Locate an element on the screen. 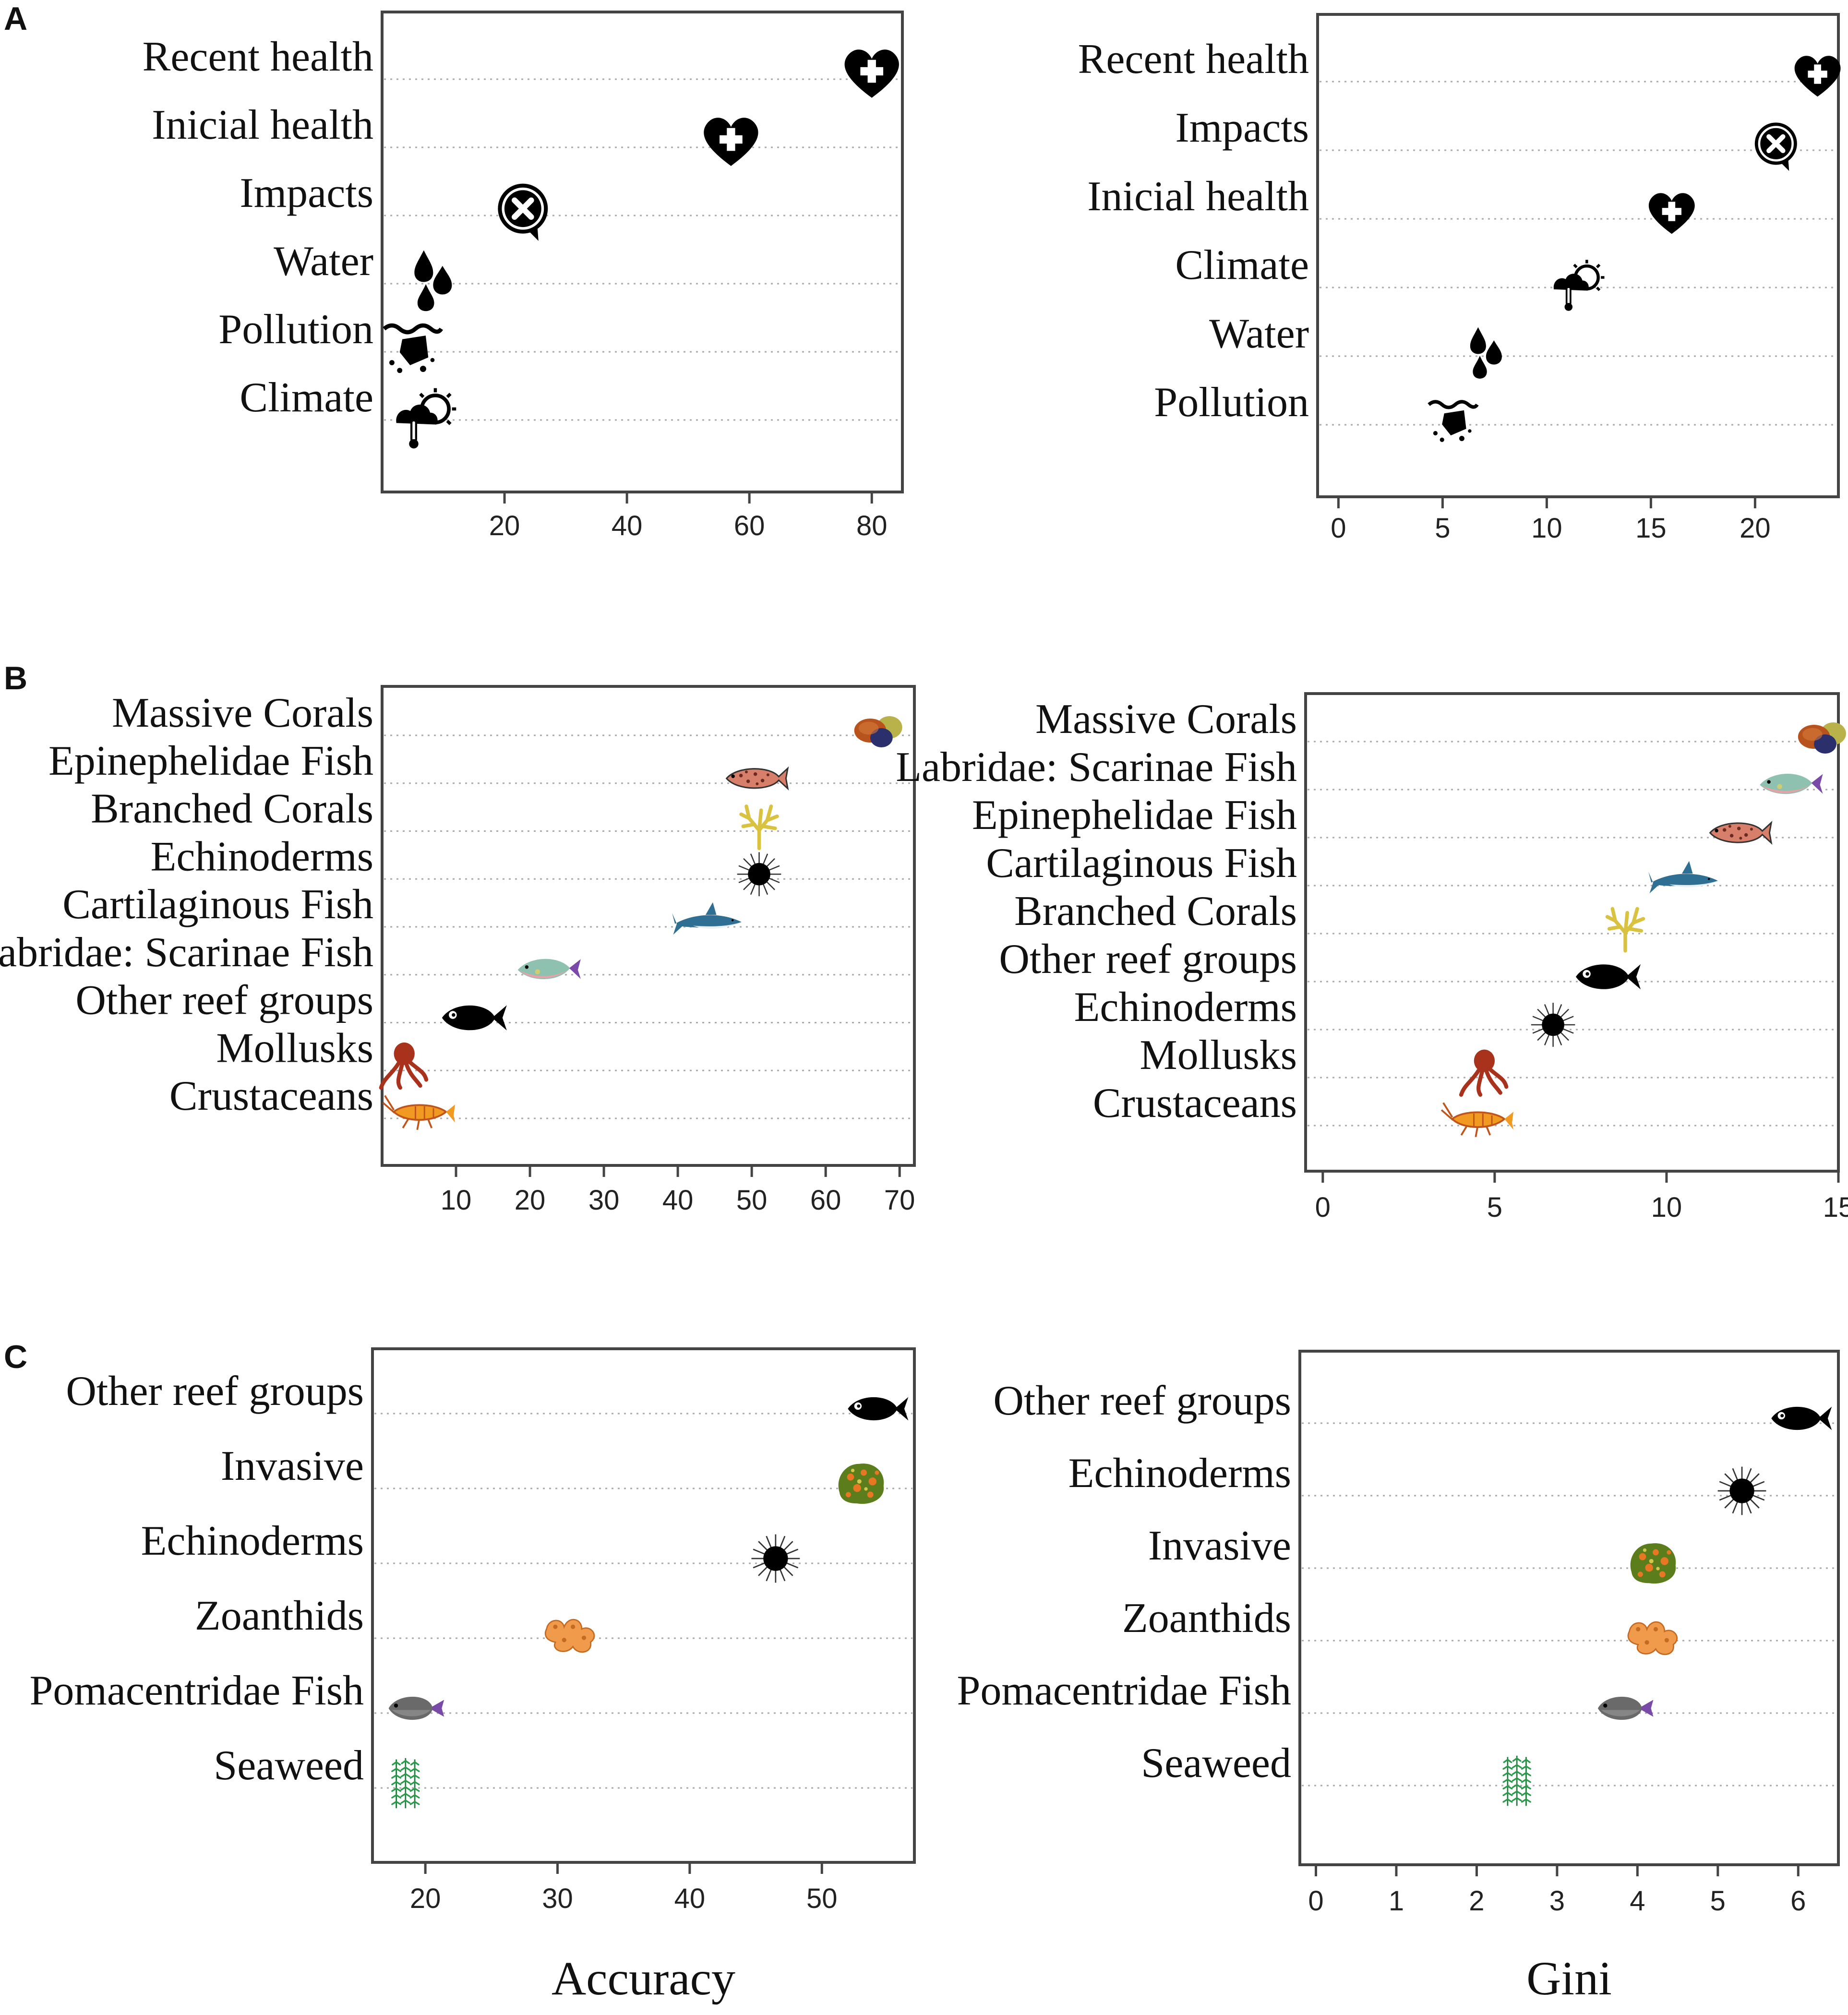 The width and height of the screenshot is (1848, 2015). x-tick-label: 70 is located at coordinates (899, 1200).